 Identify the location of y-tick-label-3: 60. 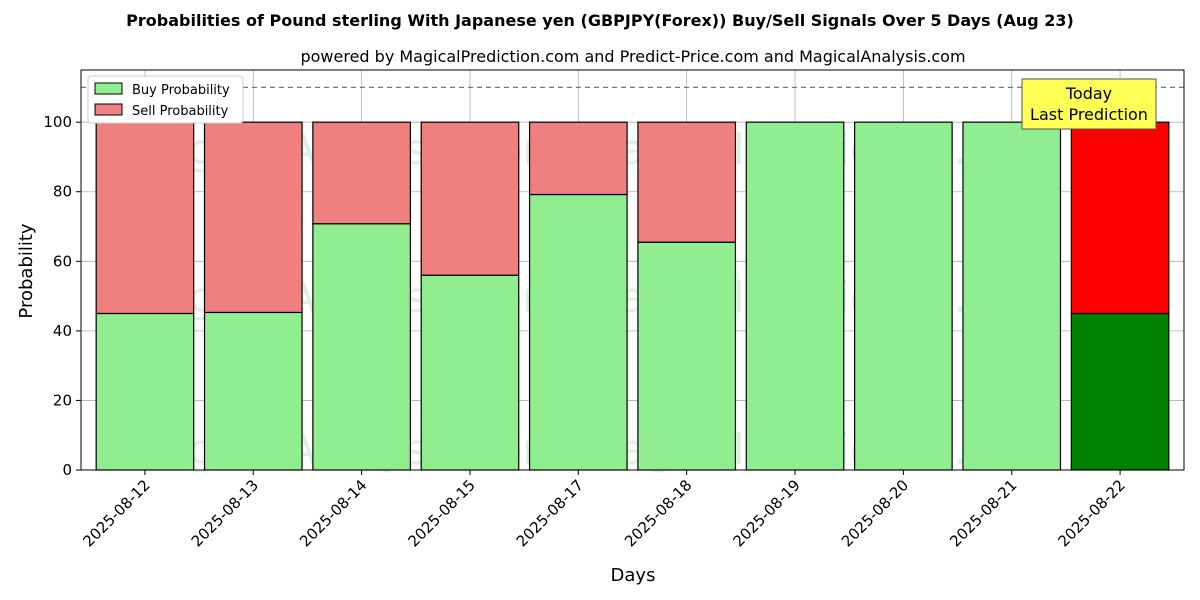
(62, 261).